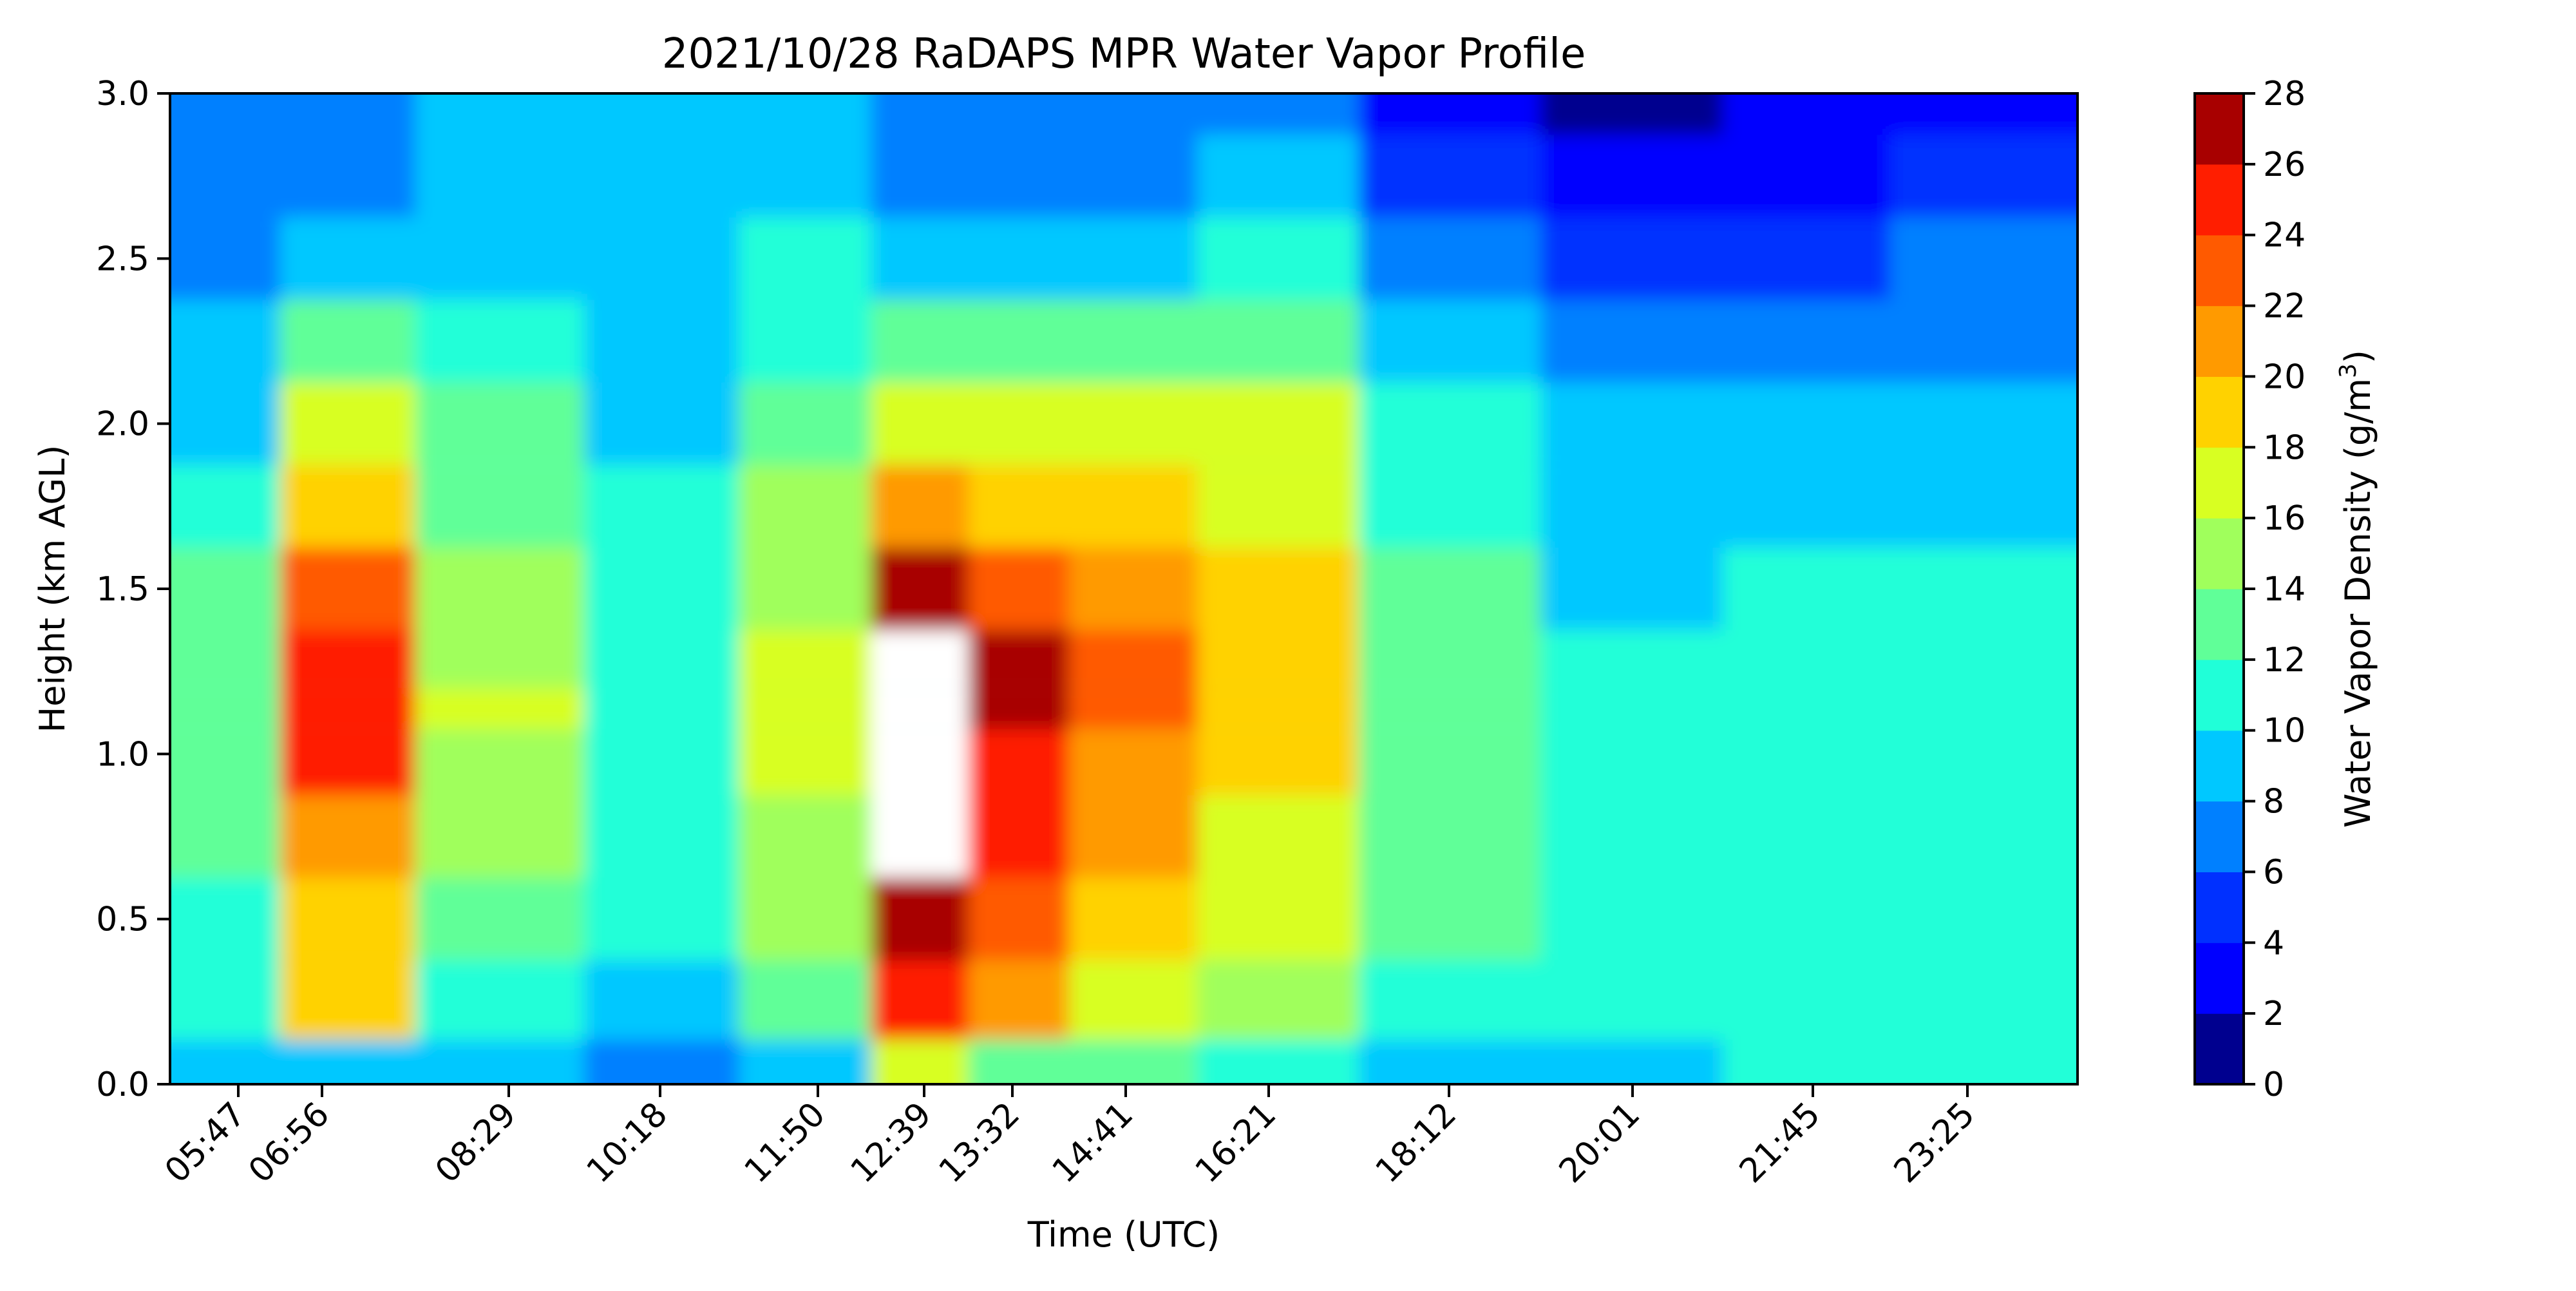 This screenshot has height=1291, width=2576. What do you see at coordinates (891, 1143) in the screenshot?
I see `x-tick-label: 12:39` at bounding box center [891, 1143].